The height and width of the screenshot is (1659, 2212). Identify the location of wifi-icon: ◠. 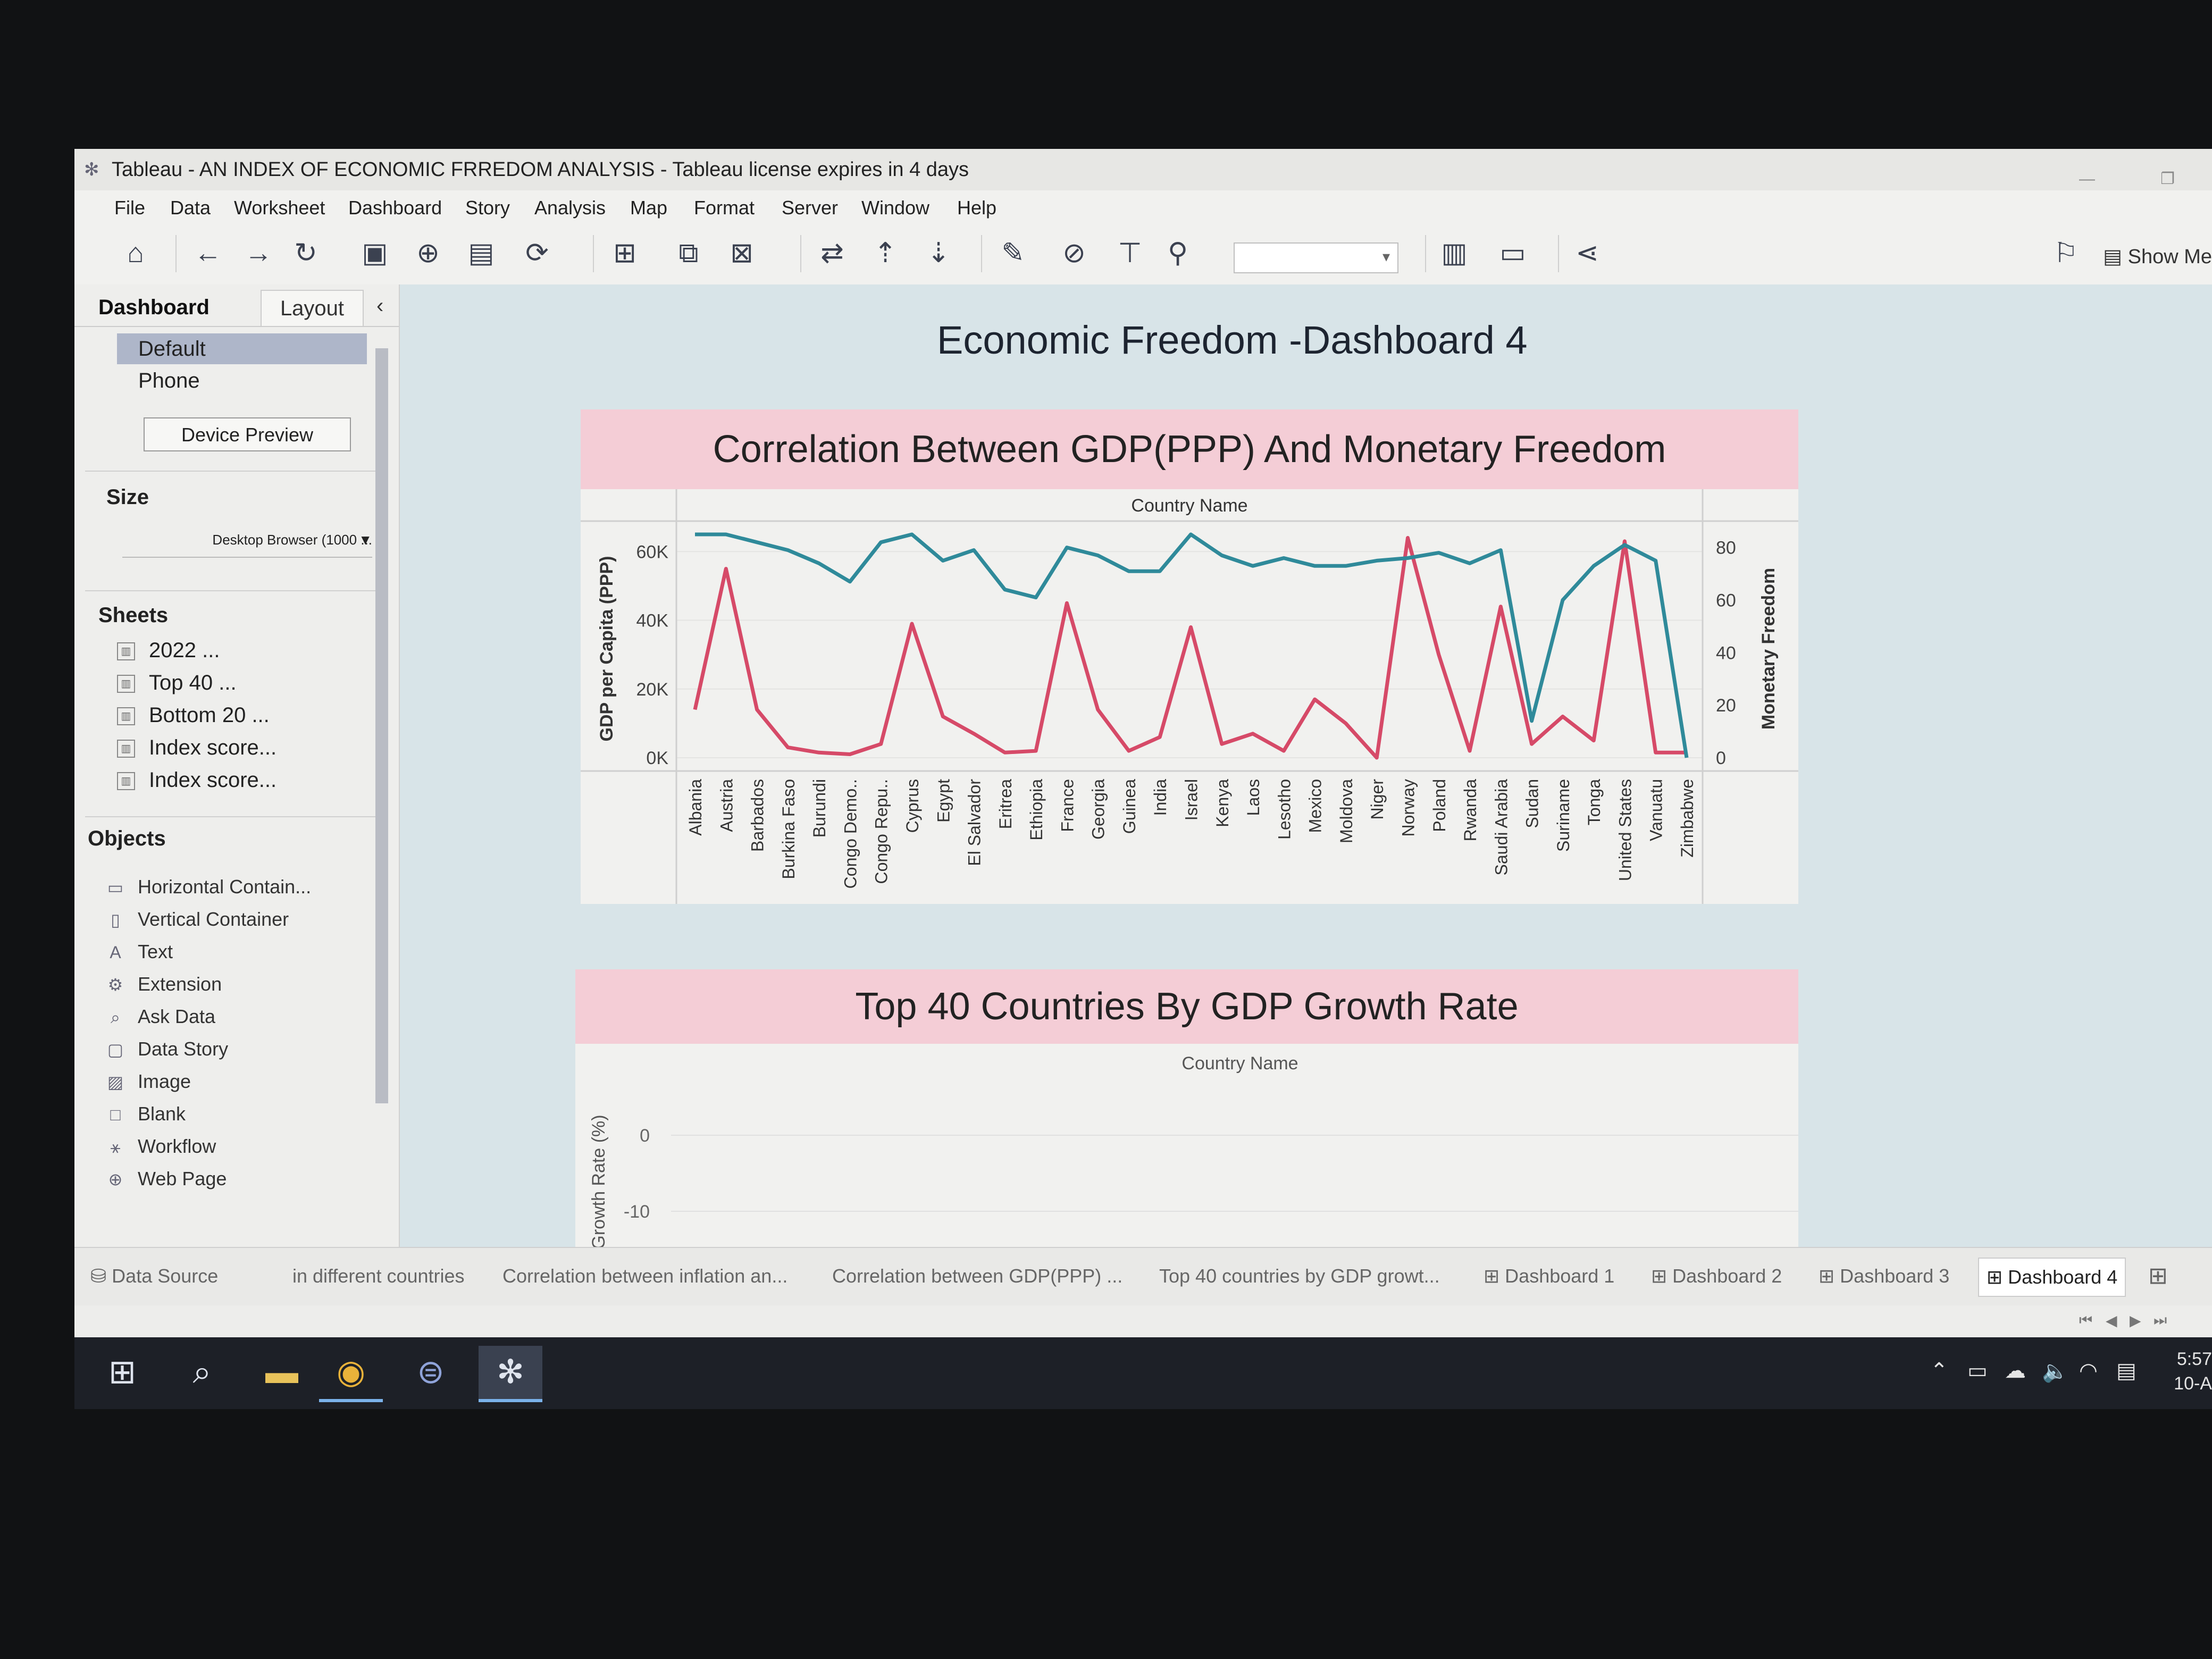
(2088, 1370).